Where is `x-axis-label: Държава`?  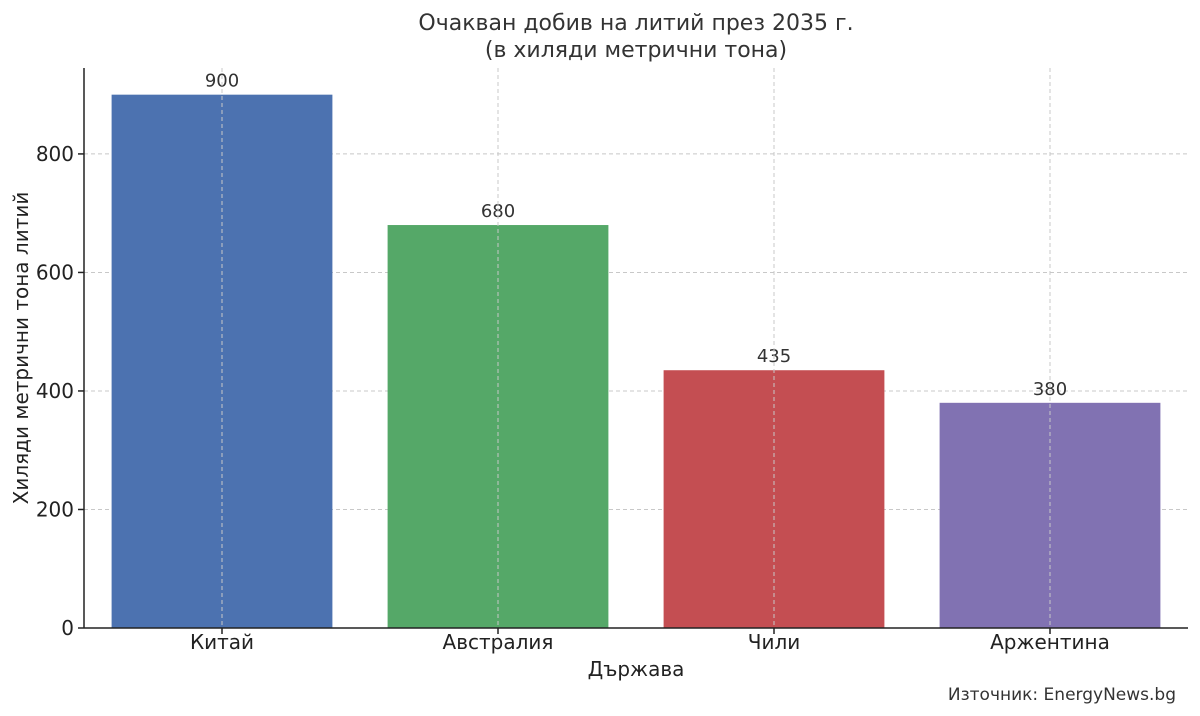 x-axis-label: Държава is located at coordinates (636, 669).